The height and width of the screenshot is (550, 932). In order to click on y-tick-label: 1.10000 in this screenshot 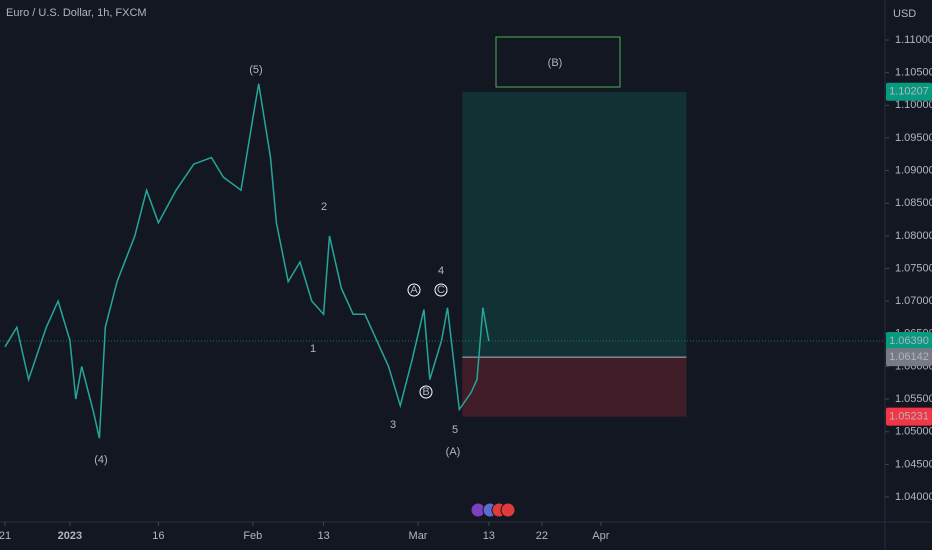, I will do `click(913, 105)`.